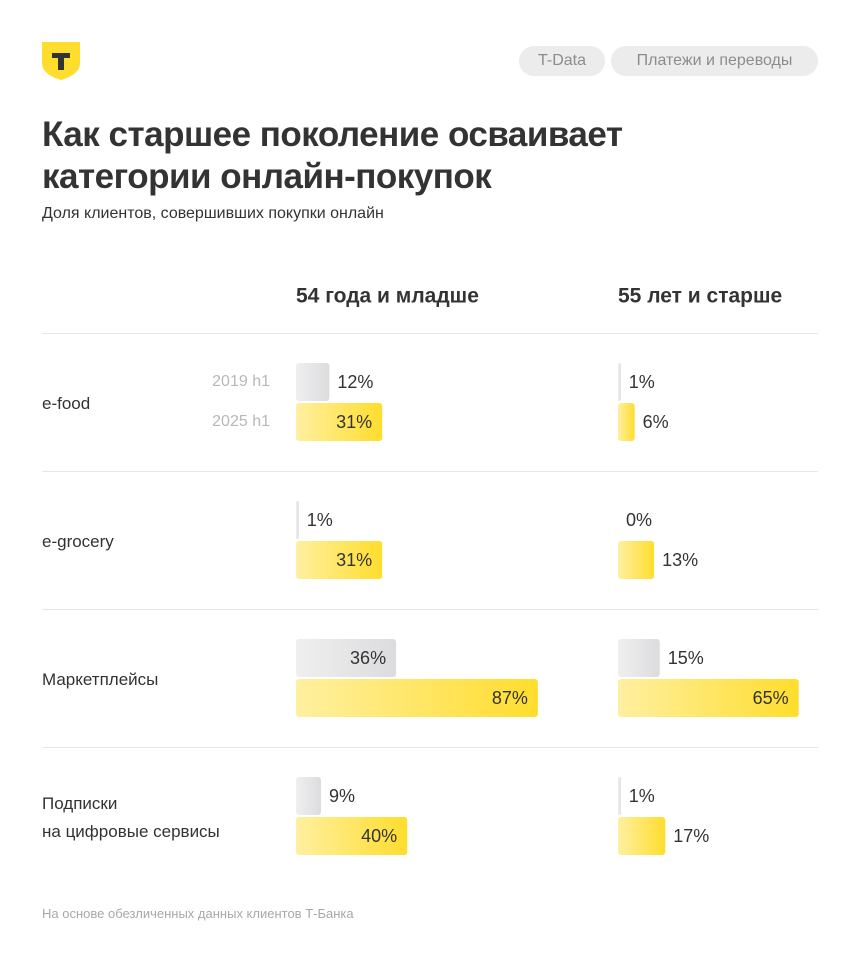 This screenshot has width=860, height=968. What do you see at coordinates (131, 817) in the screenshot?
I see `category-label: Подписки на цифровые сервисы` at bounding box center [131, 817].